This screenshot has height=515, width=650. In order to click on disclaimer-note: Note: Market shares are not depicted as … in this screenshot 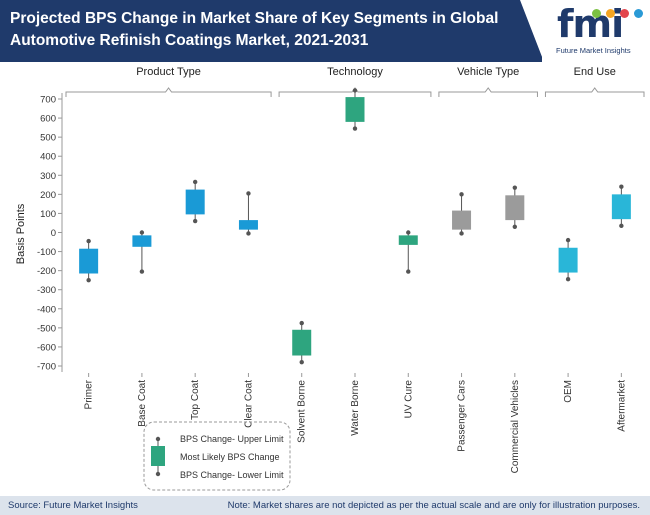, I will do `click(433, 505)`.